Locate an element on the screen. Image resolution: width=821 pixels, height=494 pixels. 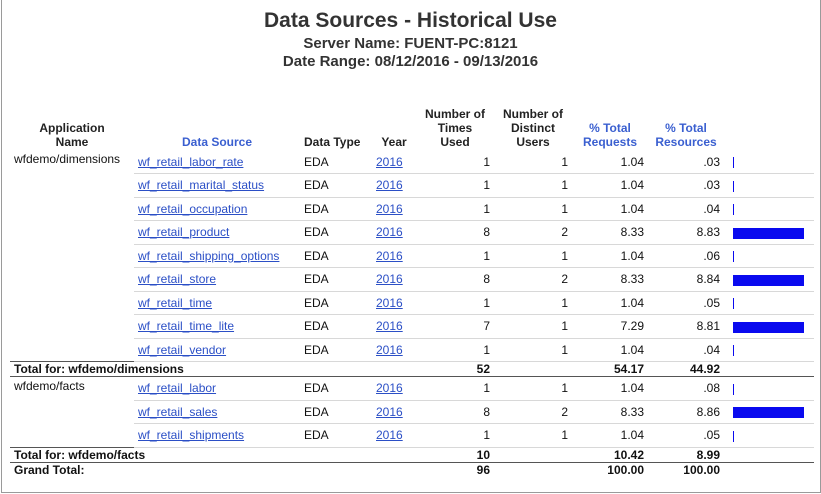
application-name: wfdemo/dimensions is located at coordinates (67, 159).